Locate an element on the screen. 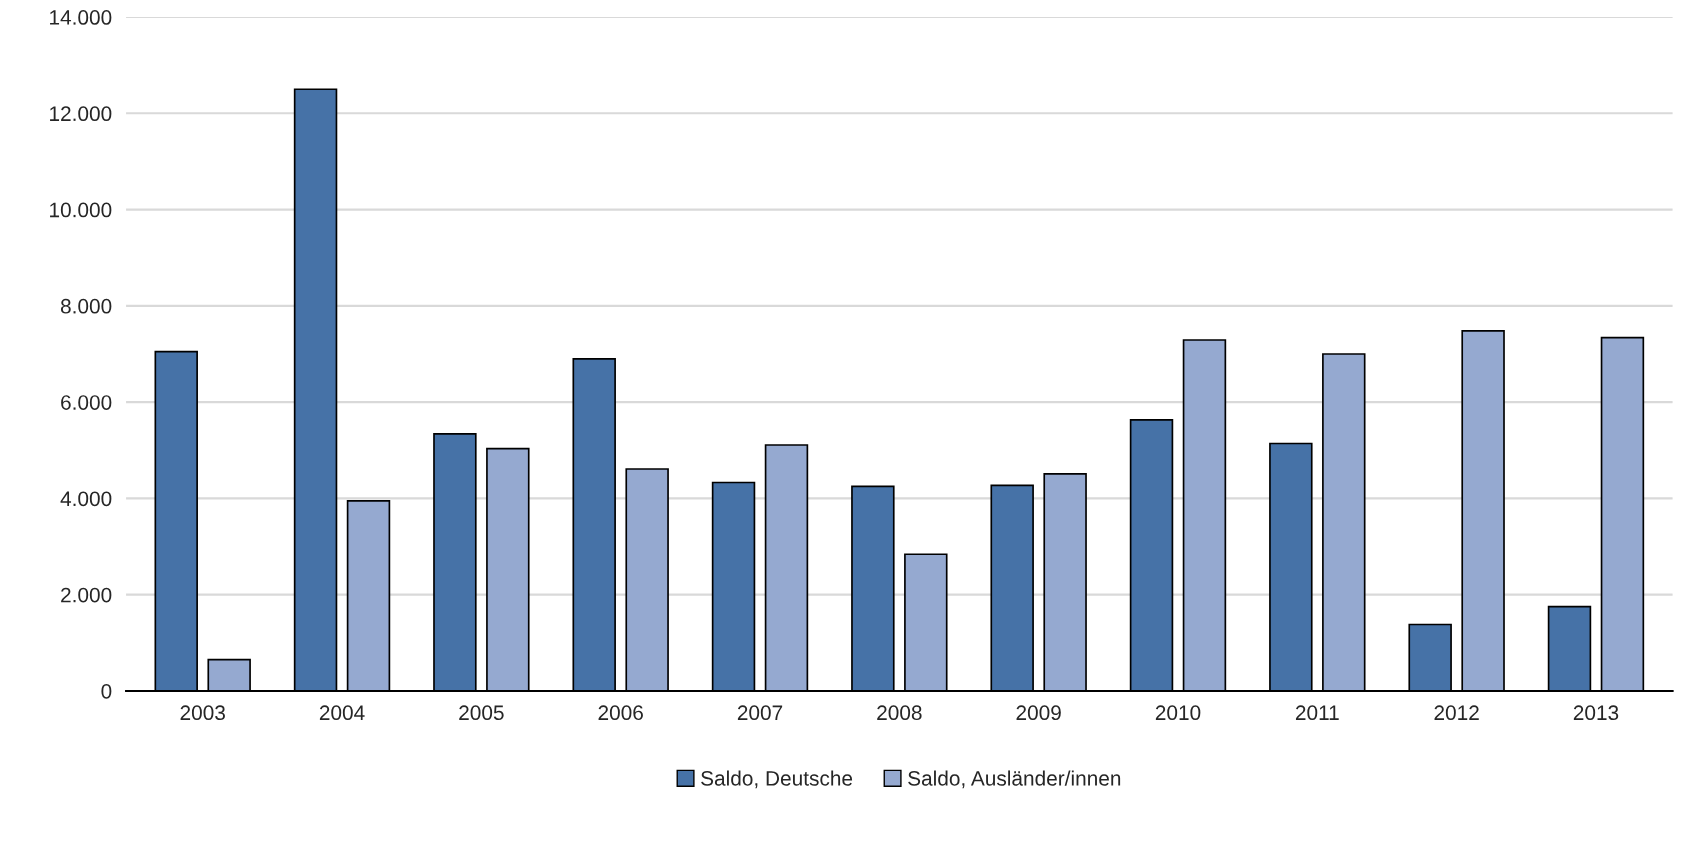 The height and width of the screenshot is (853, 1681). x-tick-label: 2010 is located at coordinates (1178, 713).